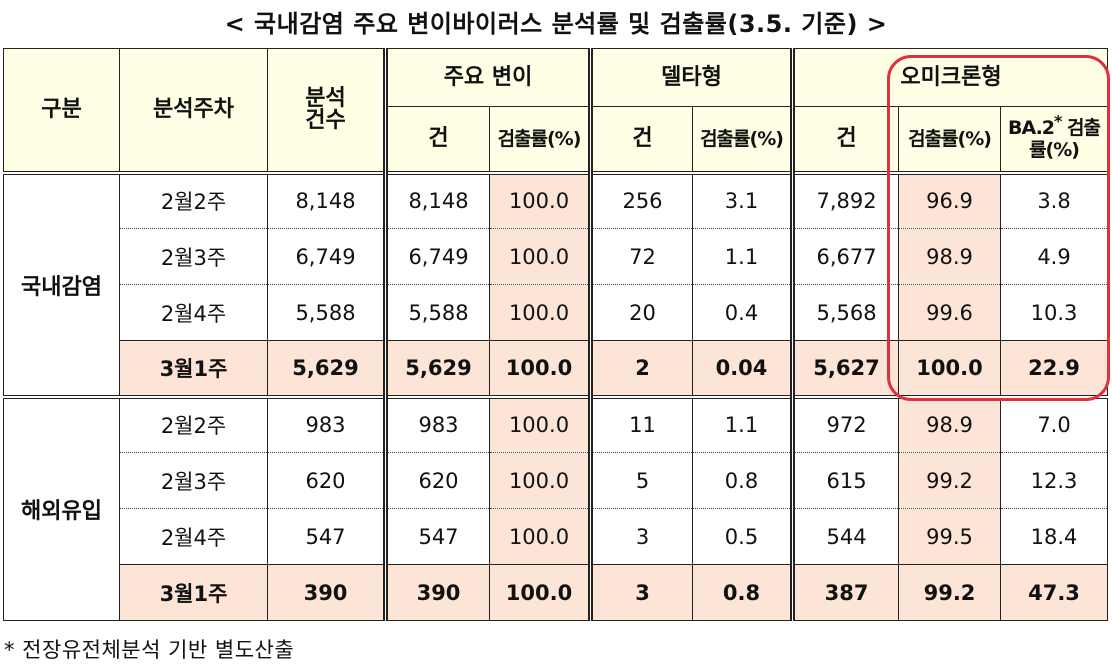 The height and width of the screenshot is (670, 1112). I want to click on group-label: 해외유입, so click(61, 507).